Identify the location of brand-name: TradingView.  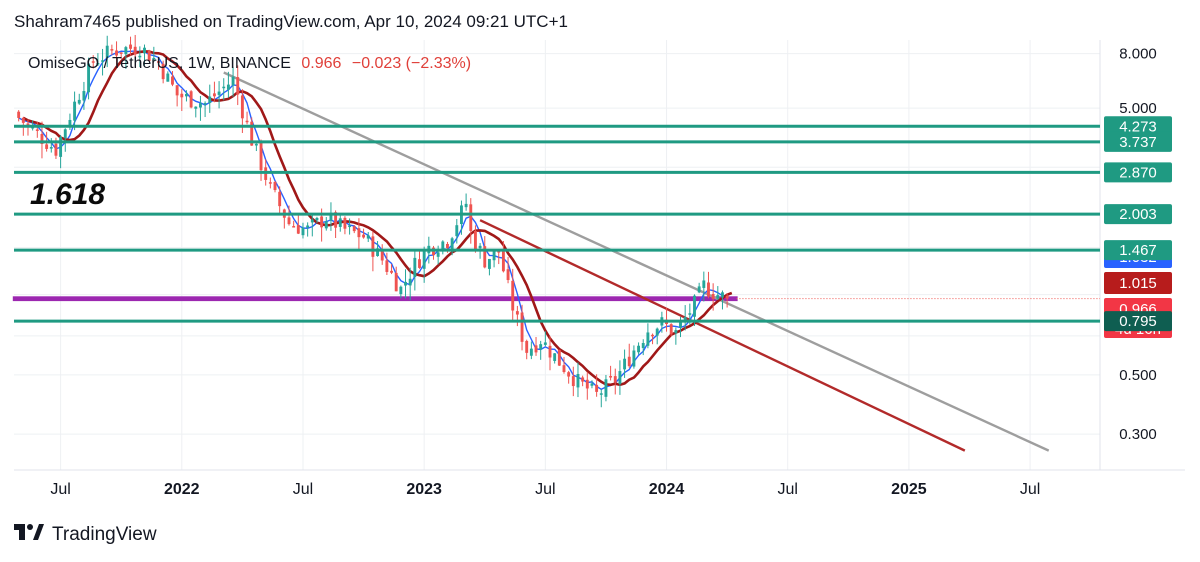
(104, 534).